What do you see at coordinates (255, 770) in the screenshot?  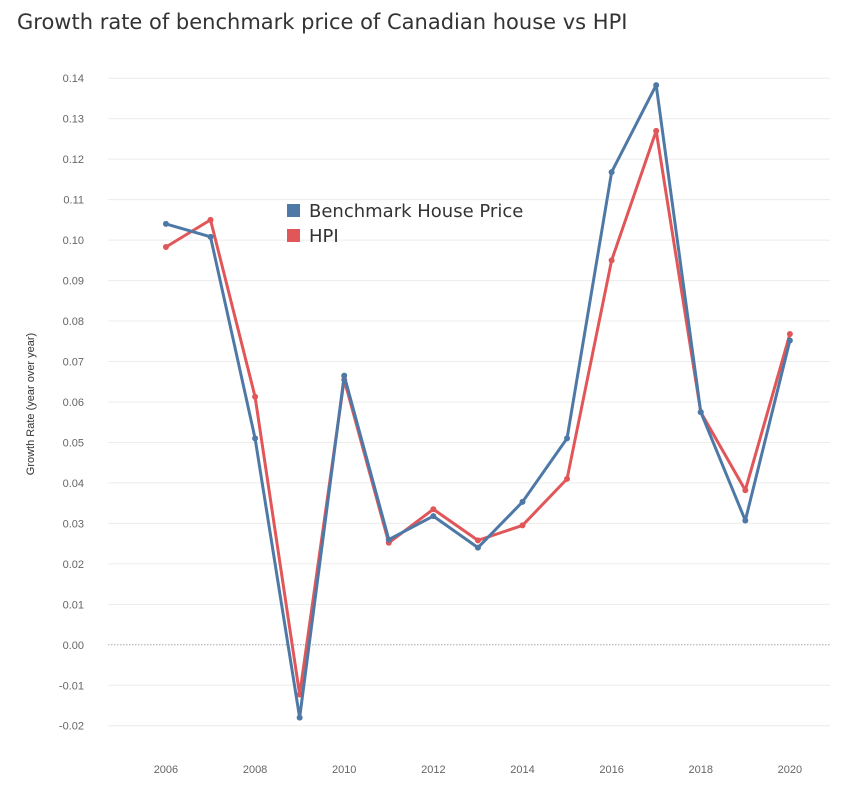 I see `x-tick-label: 2008` at bounding box center [255, 770].